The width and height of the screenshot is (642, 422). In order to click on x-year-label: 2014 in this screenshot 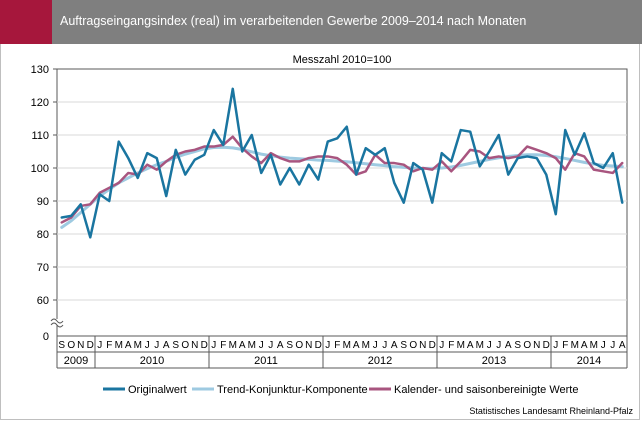, I will do `click(589, 361)`.